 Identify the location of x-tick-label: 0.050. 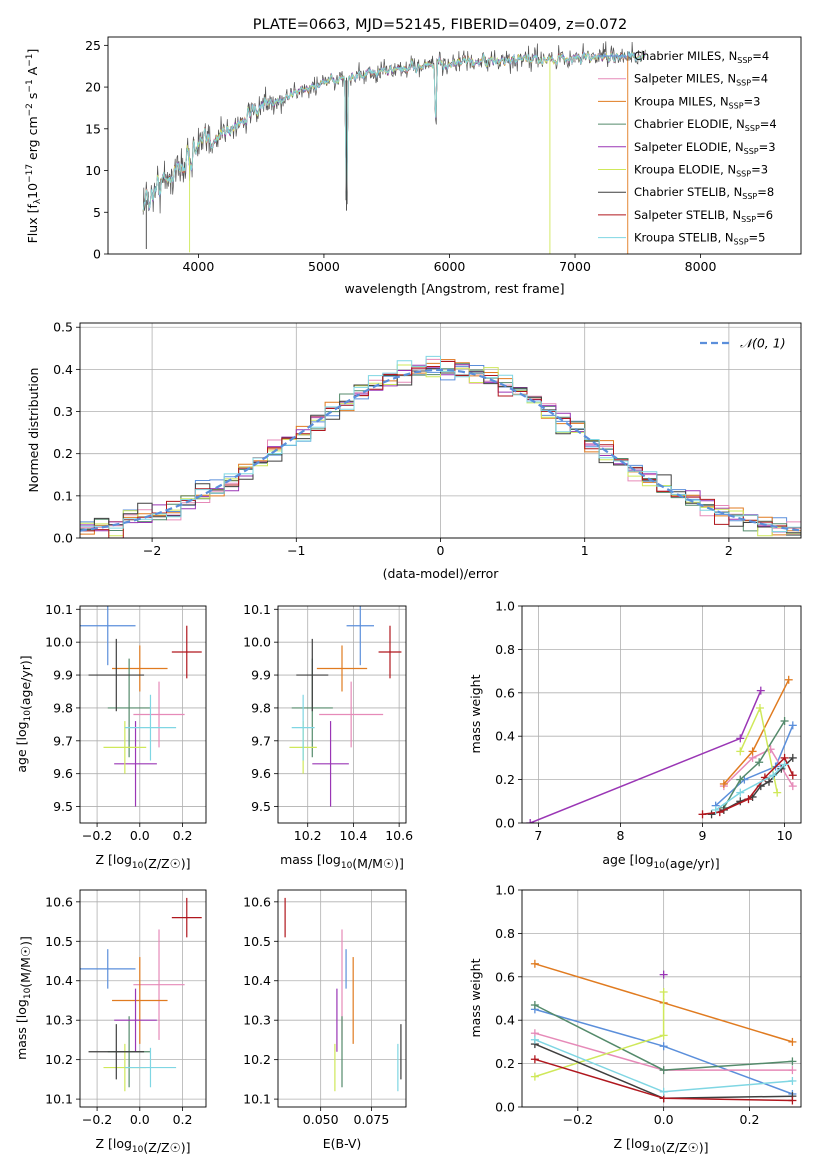
(321, 1119).